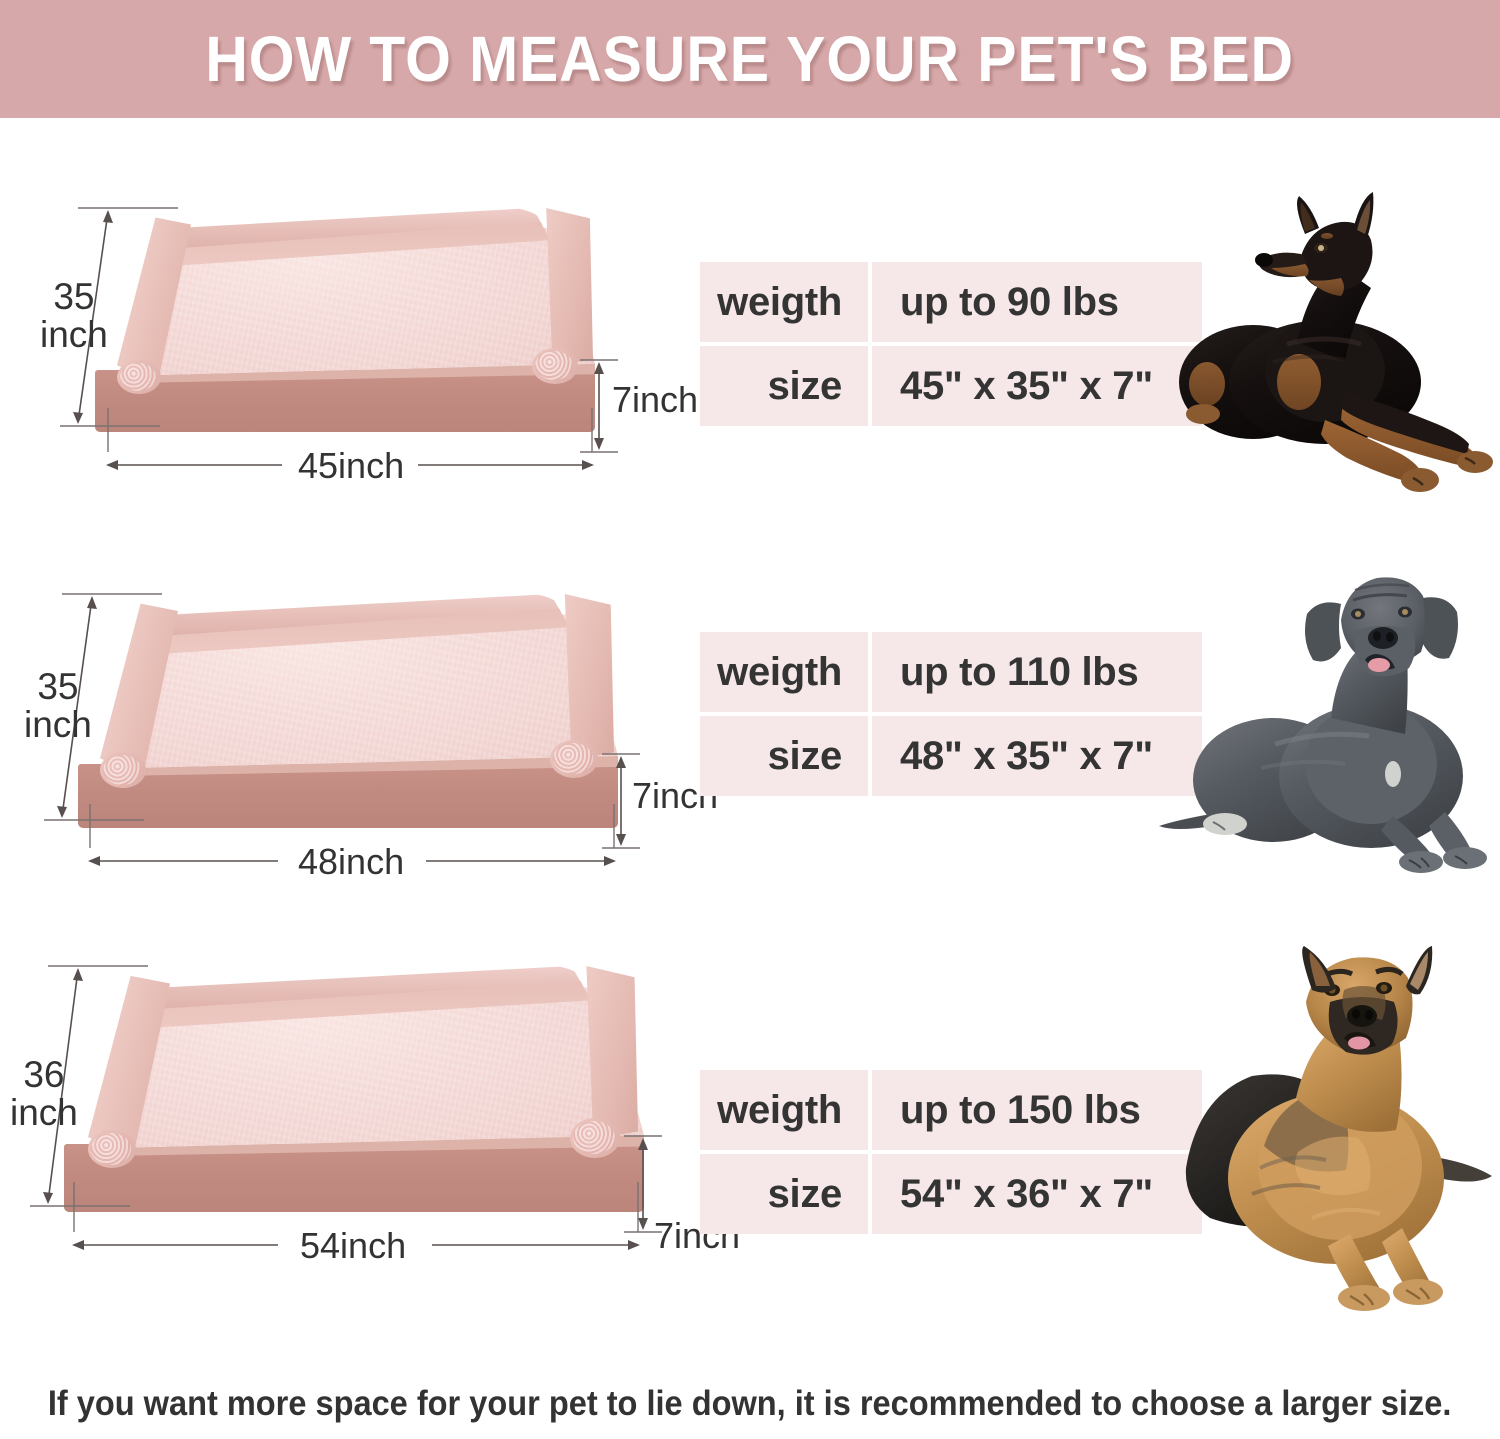 This screenshot has height=1439, width=1500. I want to click on width-label-48: 48inch, so click(351, 861).